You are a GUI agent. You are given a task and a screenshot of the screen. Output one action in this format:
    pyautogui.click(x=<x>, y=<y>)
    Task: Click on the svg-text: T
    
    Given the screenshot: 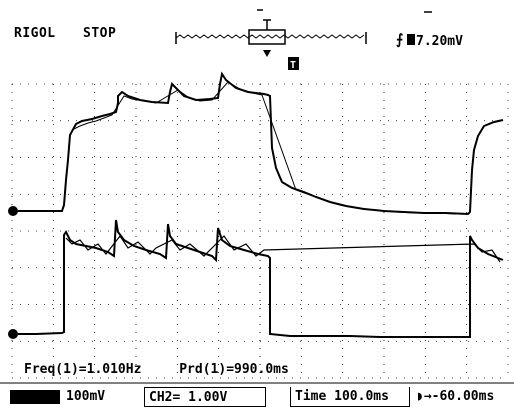 What is the action you would take?
    pyautogui.click(x=293, y=65)
    